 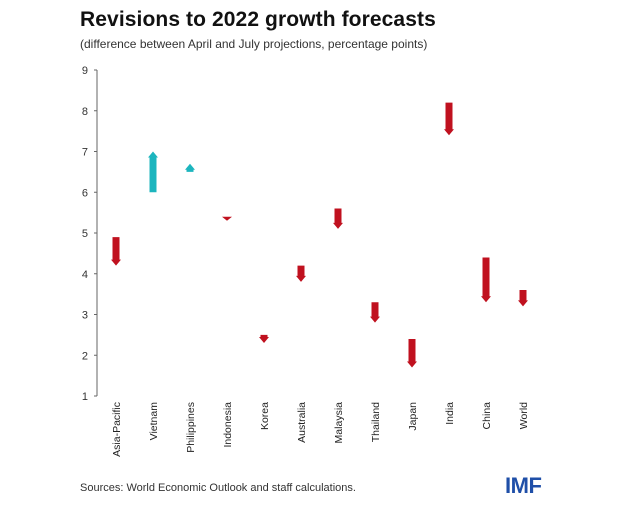 I want to click on arrow-china, so click(x=486, y=280).